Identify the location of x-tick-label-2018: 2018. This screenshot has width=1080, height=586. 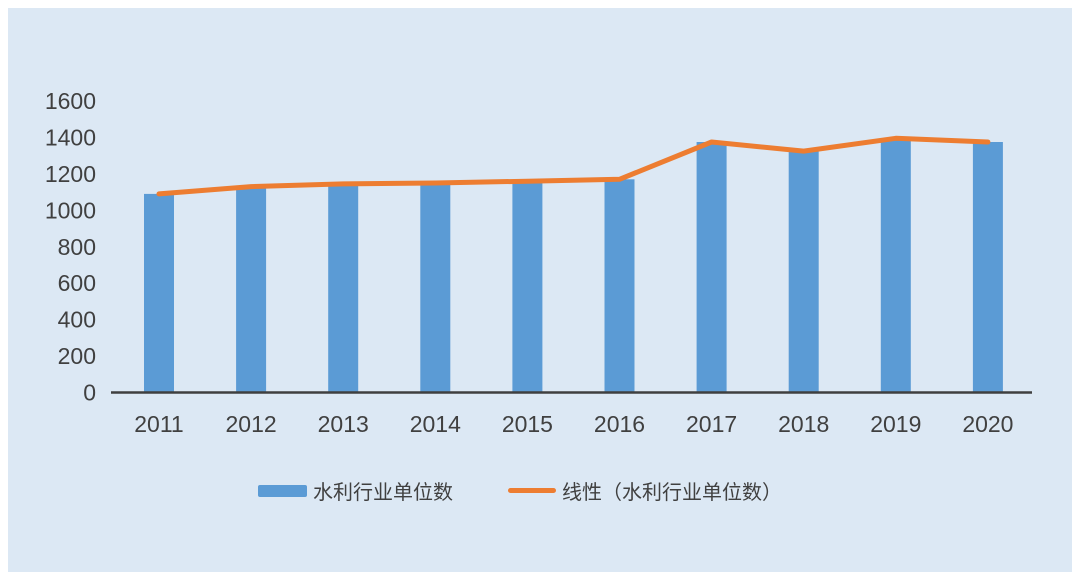
(803, 424).